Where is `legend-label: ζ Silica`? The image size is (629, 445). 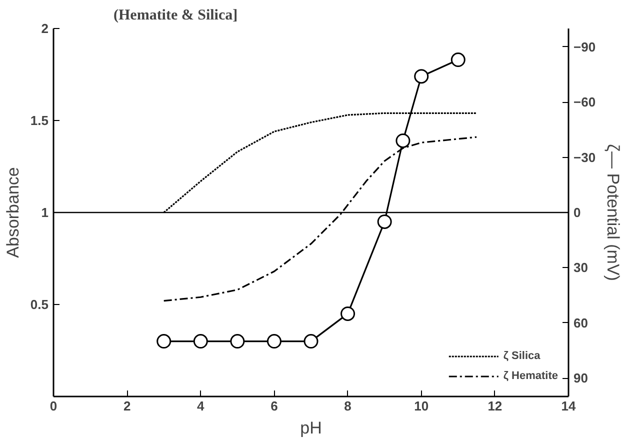
legend-label: ζ Silica is located at coordinates (521, 356).